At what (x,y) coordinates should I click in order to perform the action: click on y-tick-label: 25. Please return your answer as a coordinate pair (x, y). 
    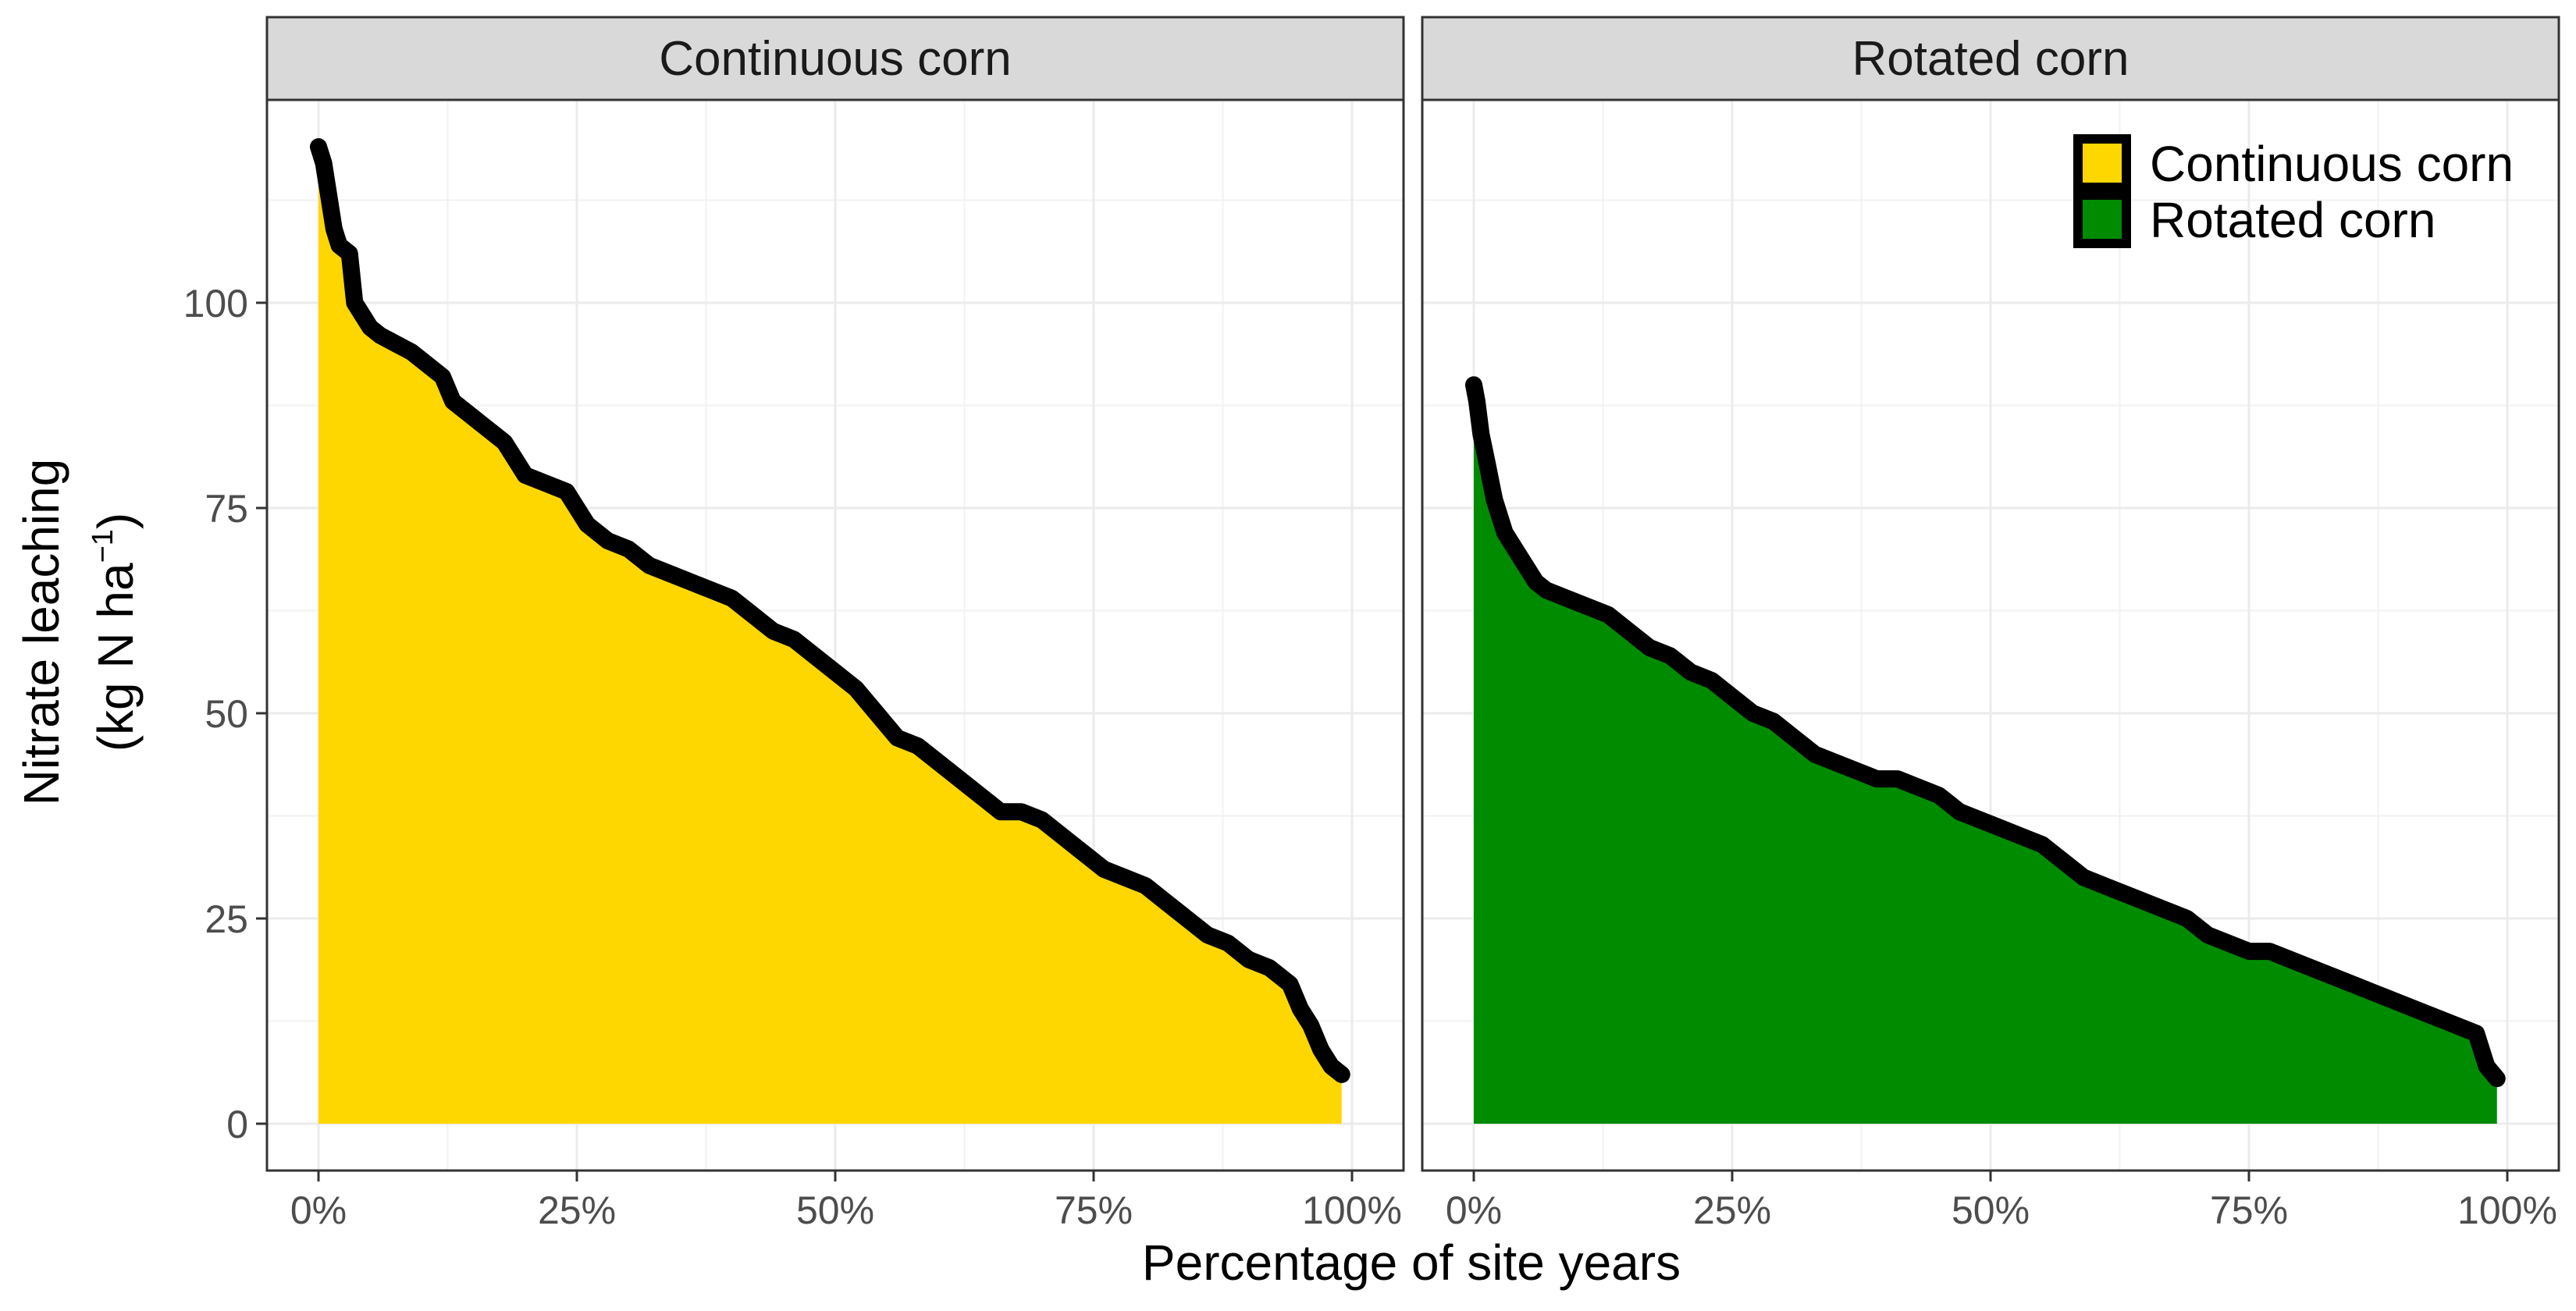
    Looking at the image, I should click on (226, 919).